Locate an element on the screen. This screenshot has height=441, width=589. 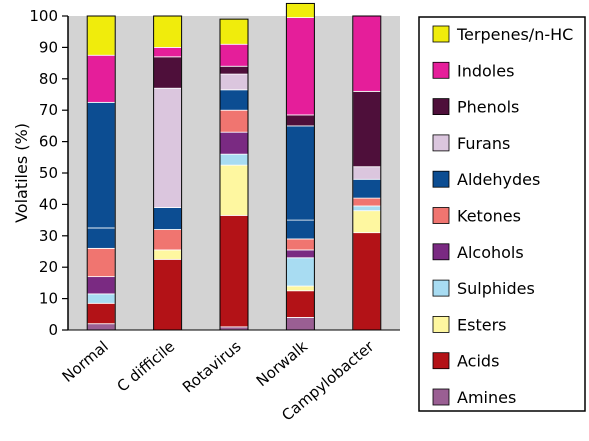
legend-item: Indoles is located at coordinates (473, 70).